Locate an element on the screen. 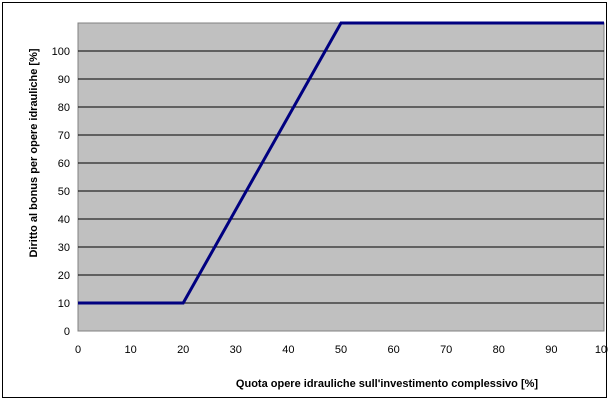 Image resolution: width=611 pixels, height=402 pixels. y-tick-label-40: 40 is located at coordinates (64, 220).